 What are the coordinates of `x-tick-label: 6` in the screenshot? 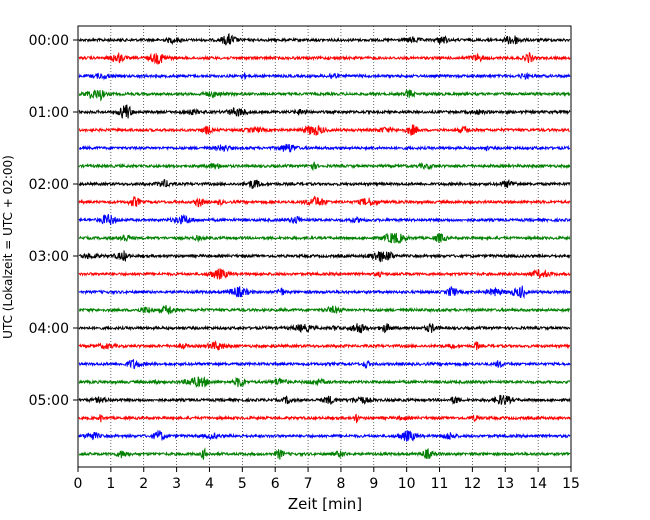 It's located at (275, 484).